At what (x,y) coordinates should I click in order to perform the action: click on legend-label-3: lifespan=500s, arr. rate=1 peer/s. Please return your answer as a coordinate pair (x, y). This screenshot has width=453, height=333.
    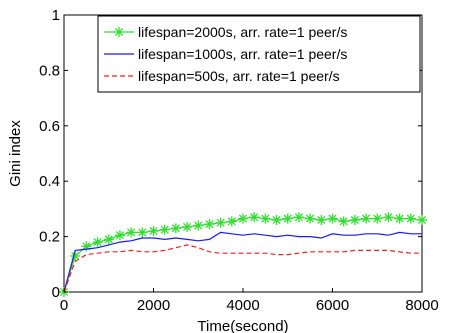
    Looking at the image, I should click on (239, 76).